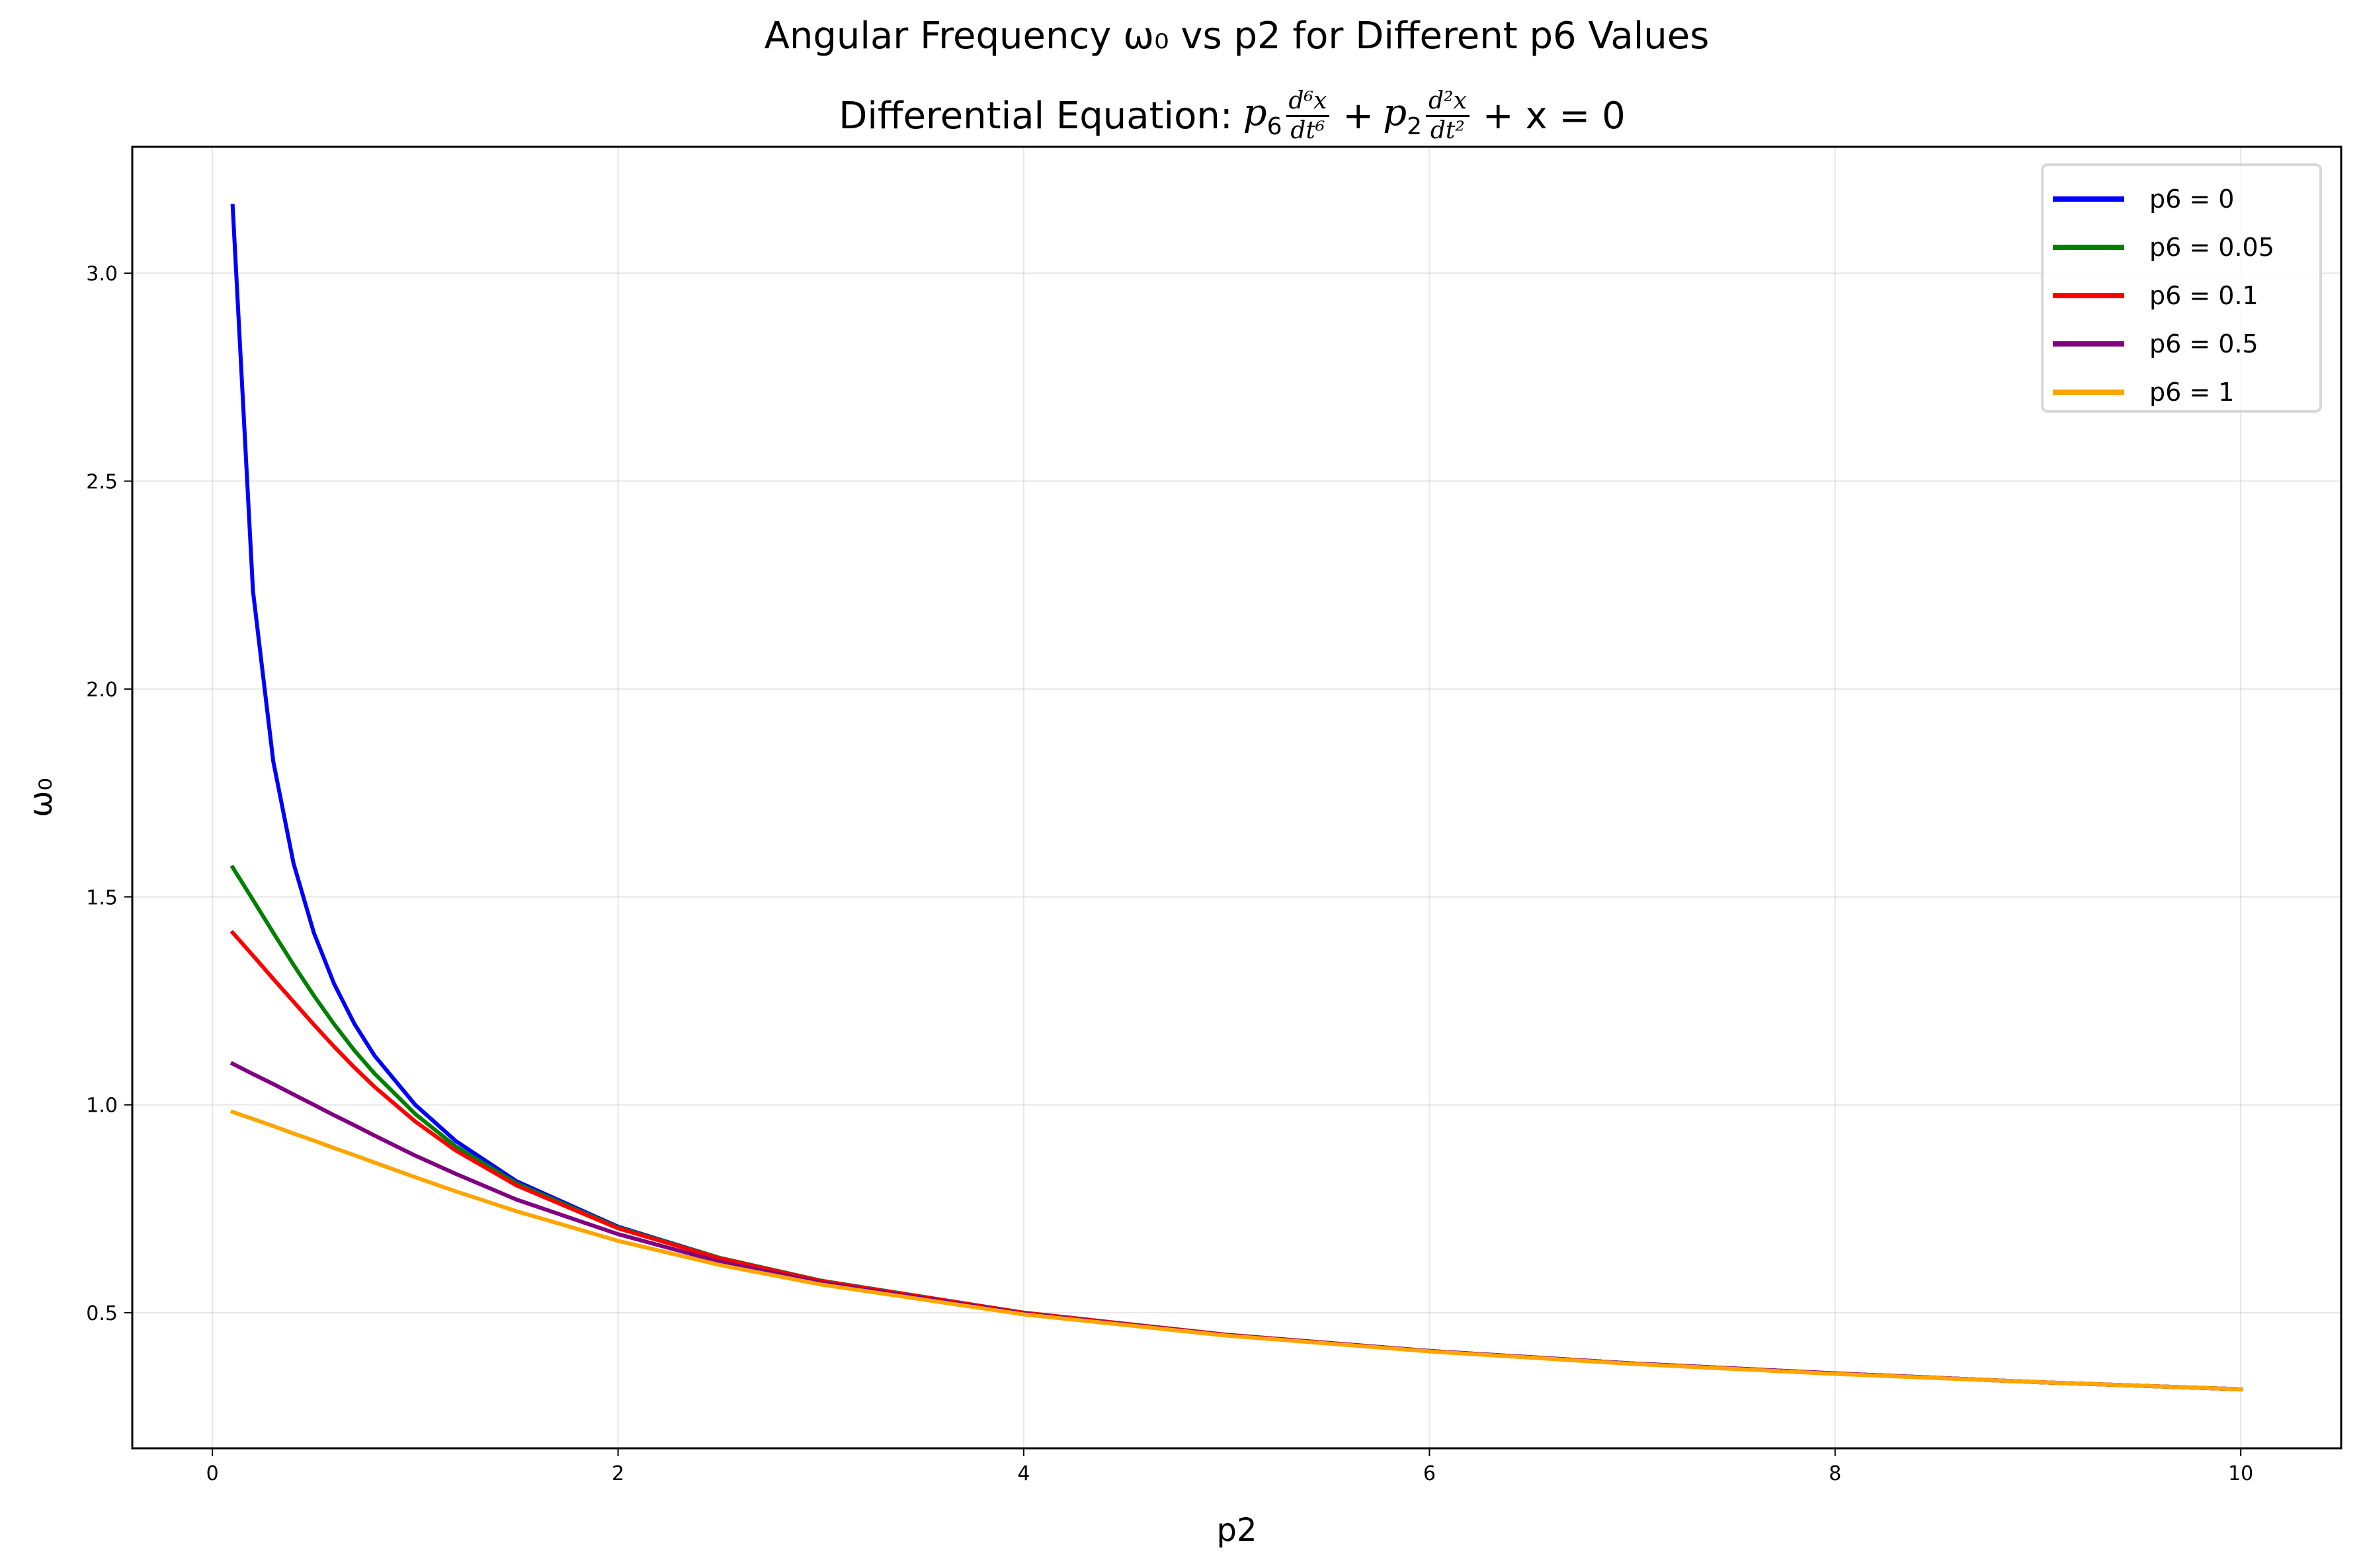 The height and width of the screenshot is (1568, 2361). What do you see at coordinates (1447, 116) in the screenshot?
I see `eq-fraction-d2: d²x dt²` at bounding box center [1447, 116].